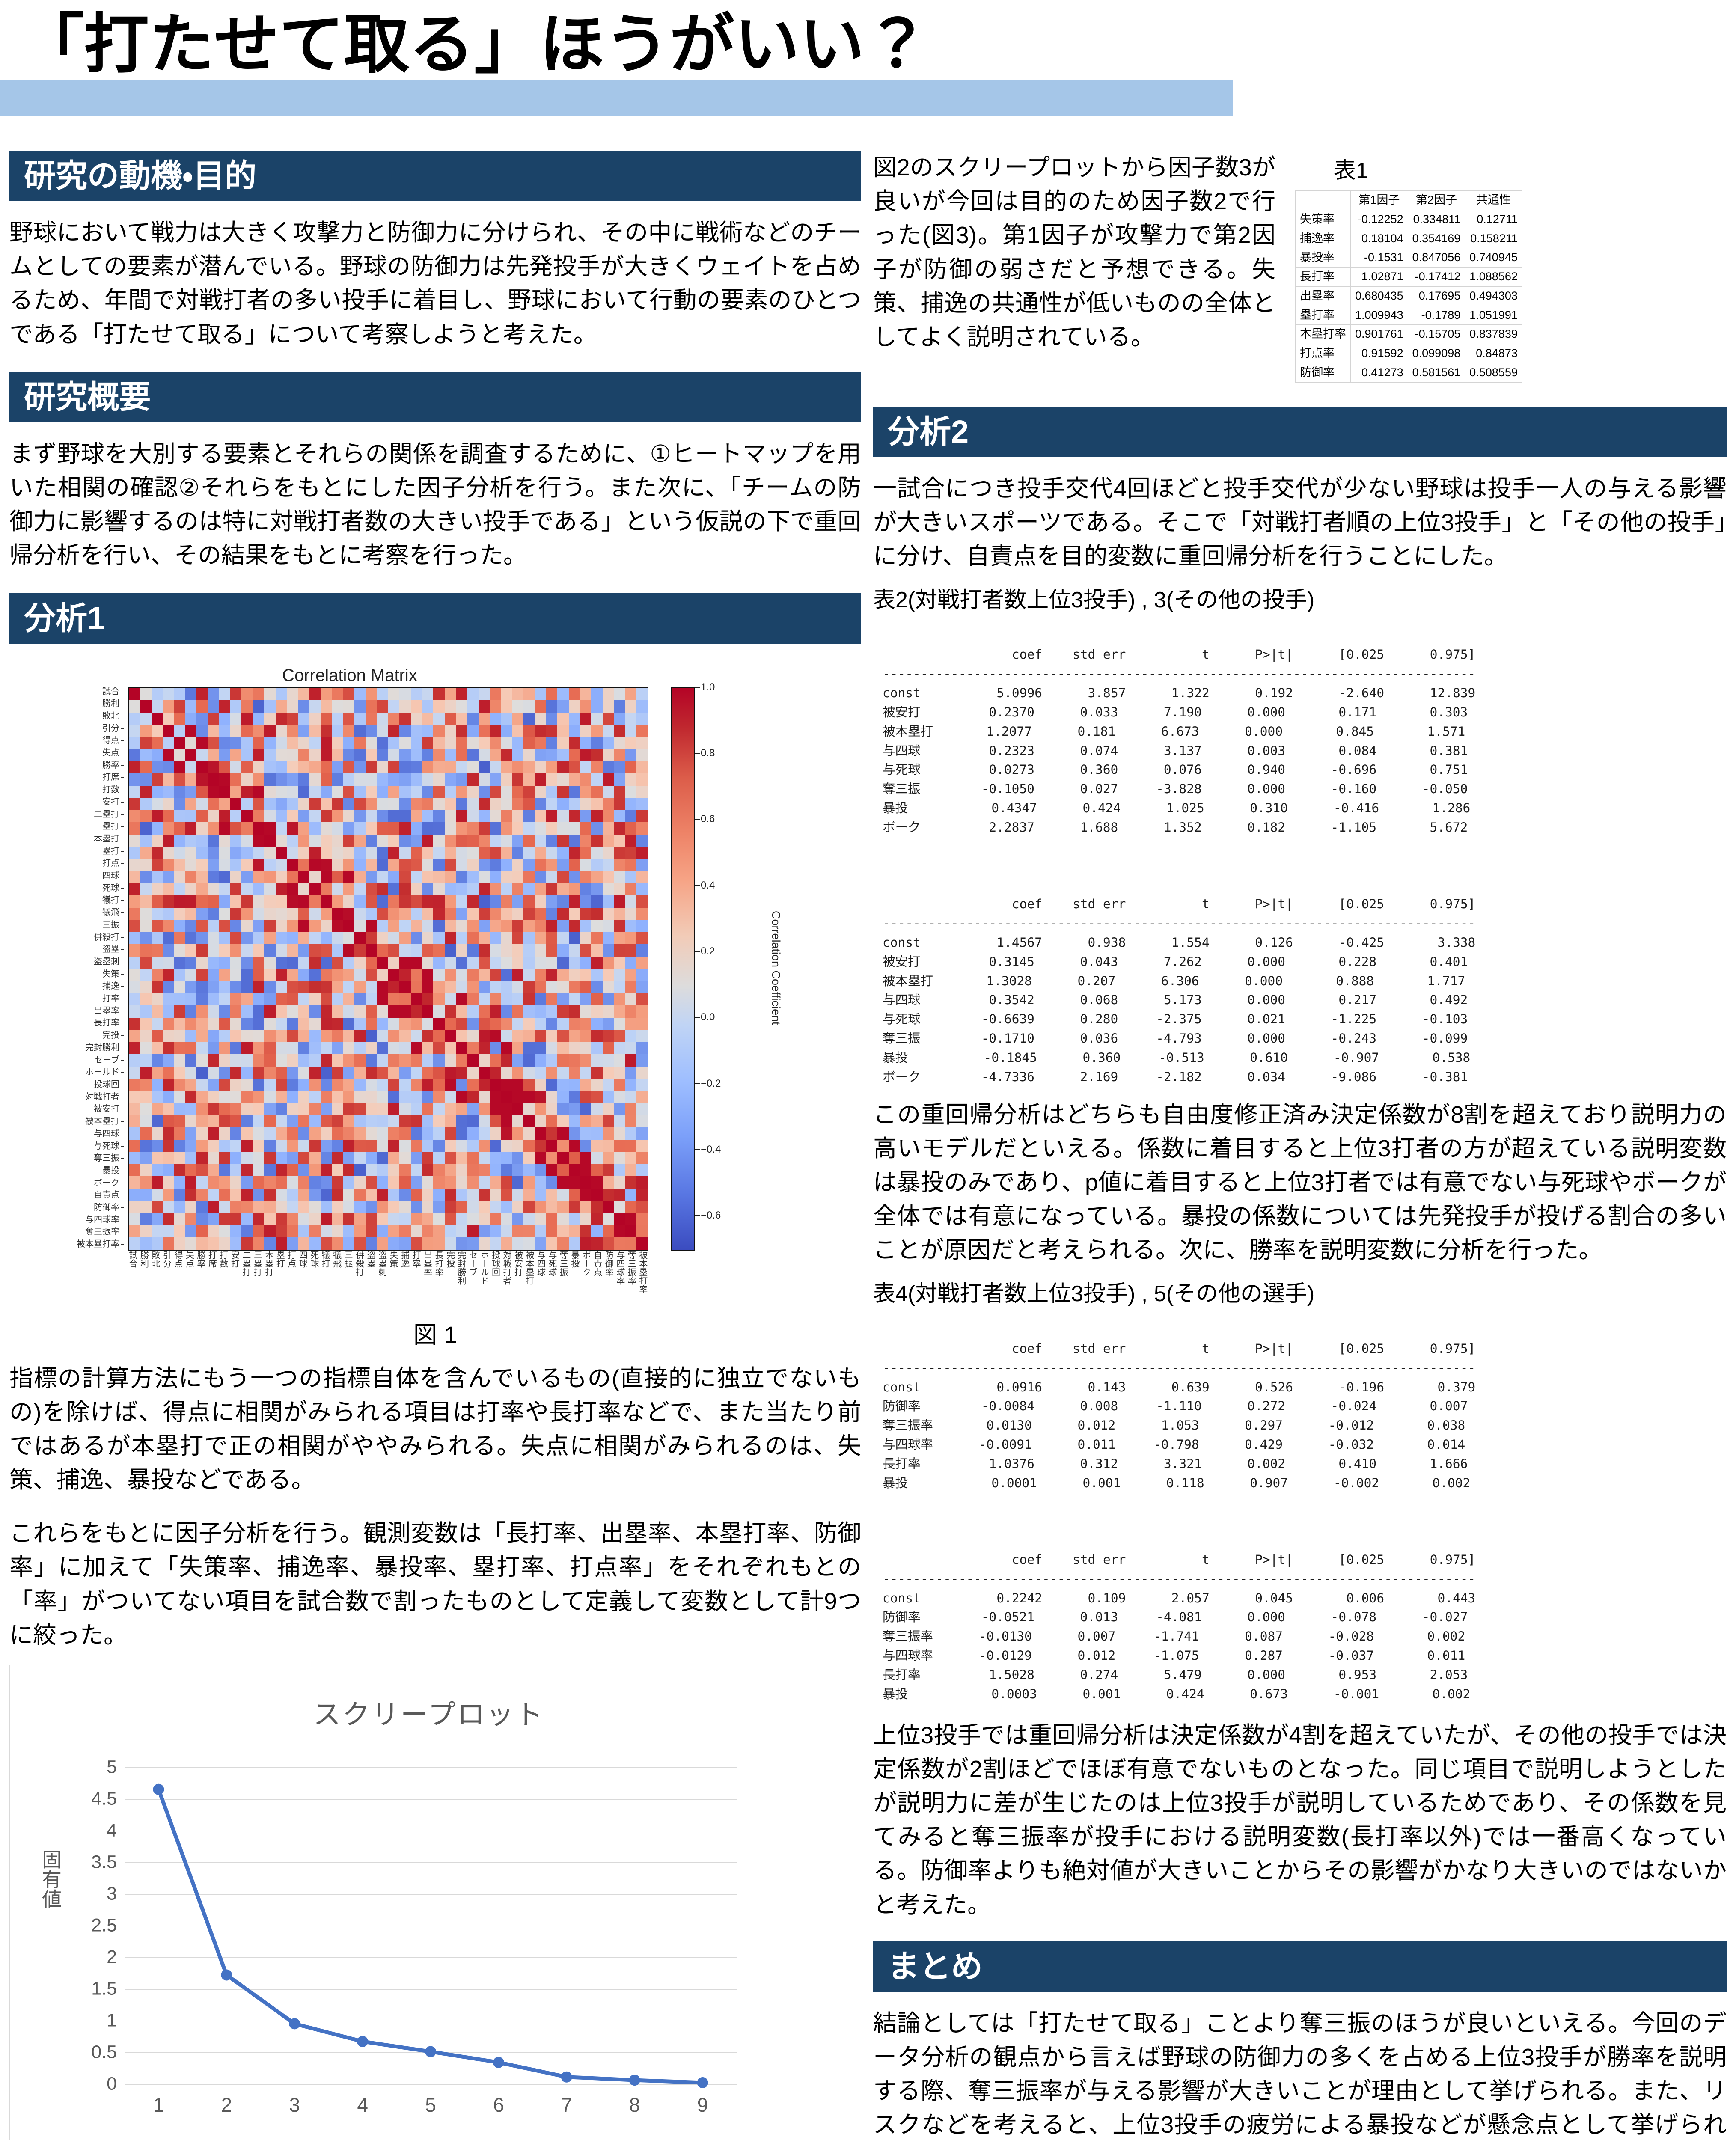 The image size is (1736, 2140). Describe the element at coordinates (484, 1267) in the screenshot. I see `heatmap-col-label: ホールド` at that location.